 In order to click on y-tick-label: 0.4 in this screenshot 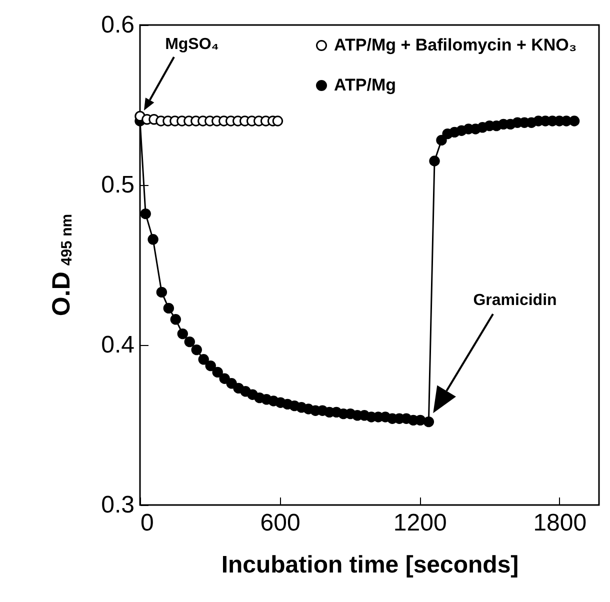, I will do `click(117, 345)`.